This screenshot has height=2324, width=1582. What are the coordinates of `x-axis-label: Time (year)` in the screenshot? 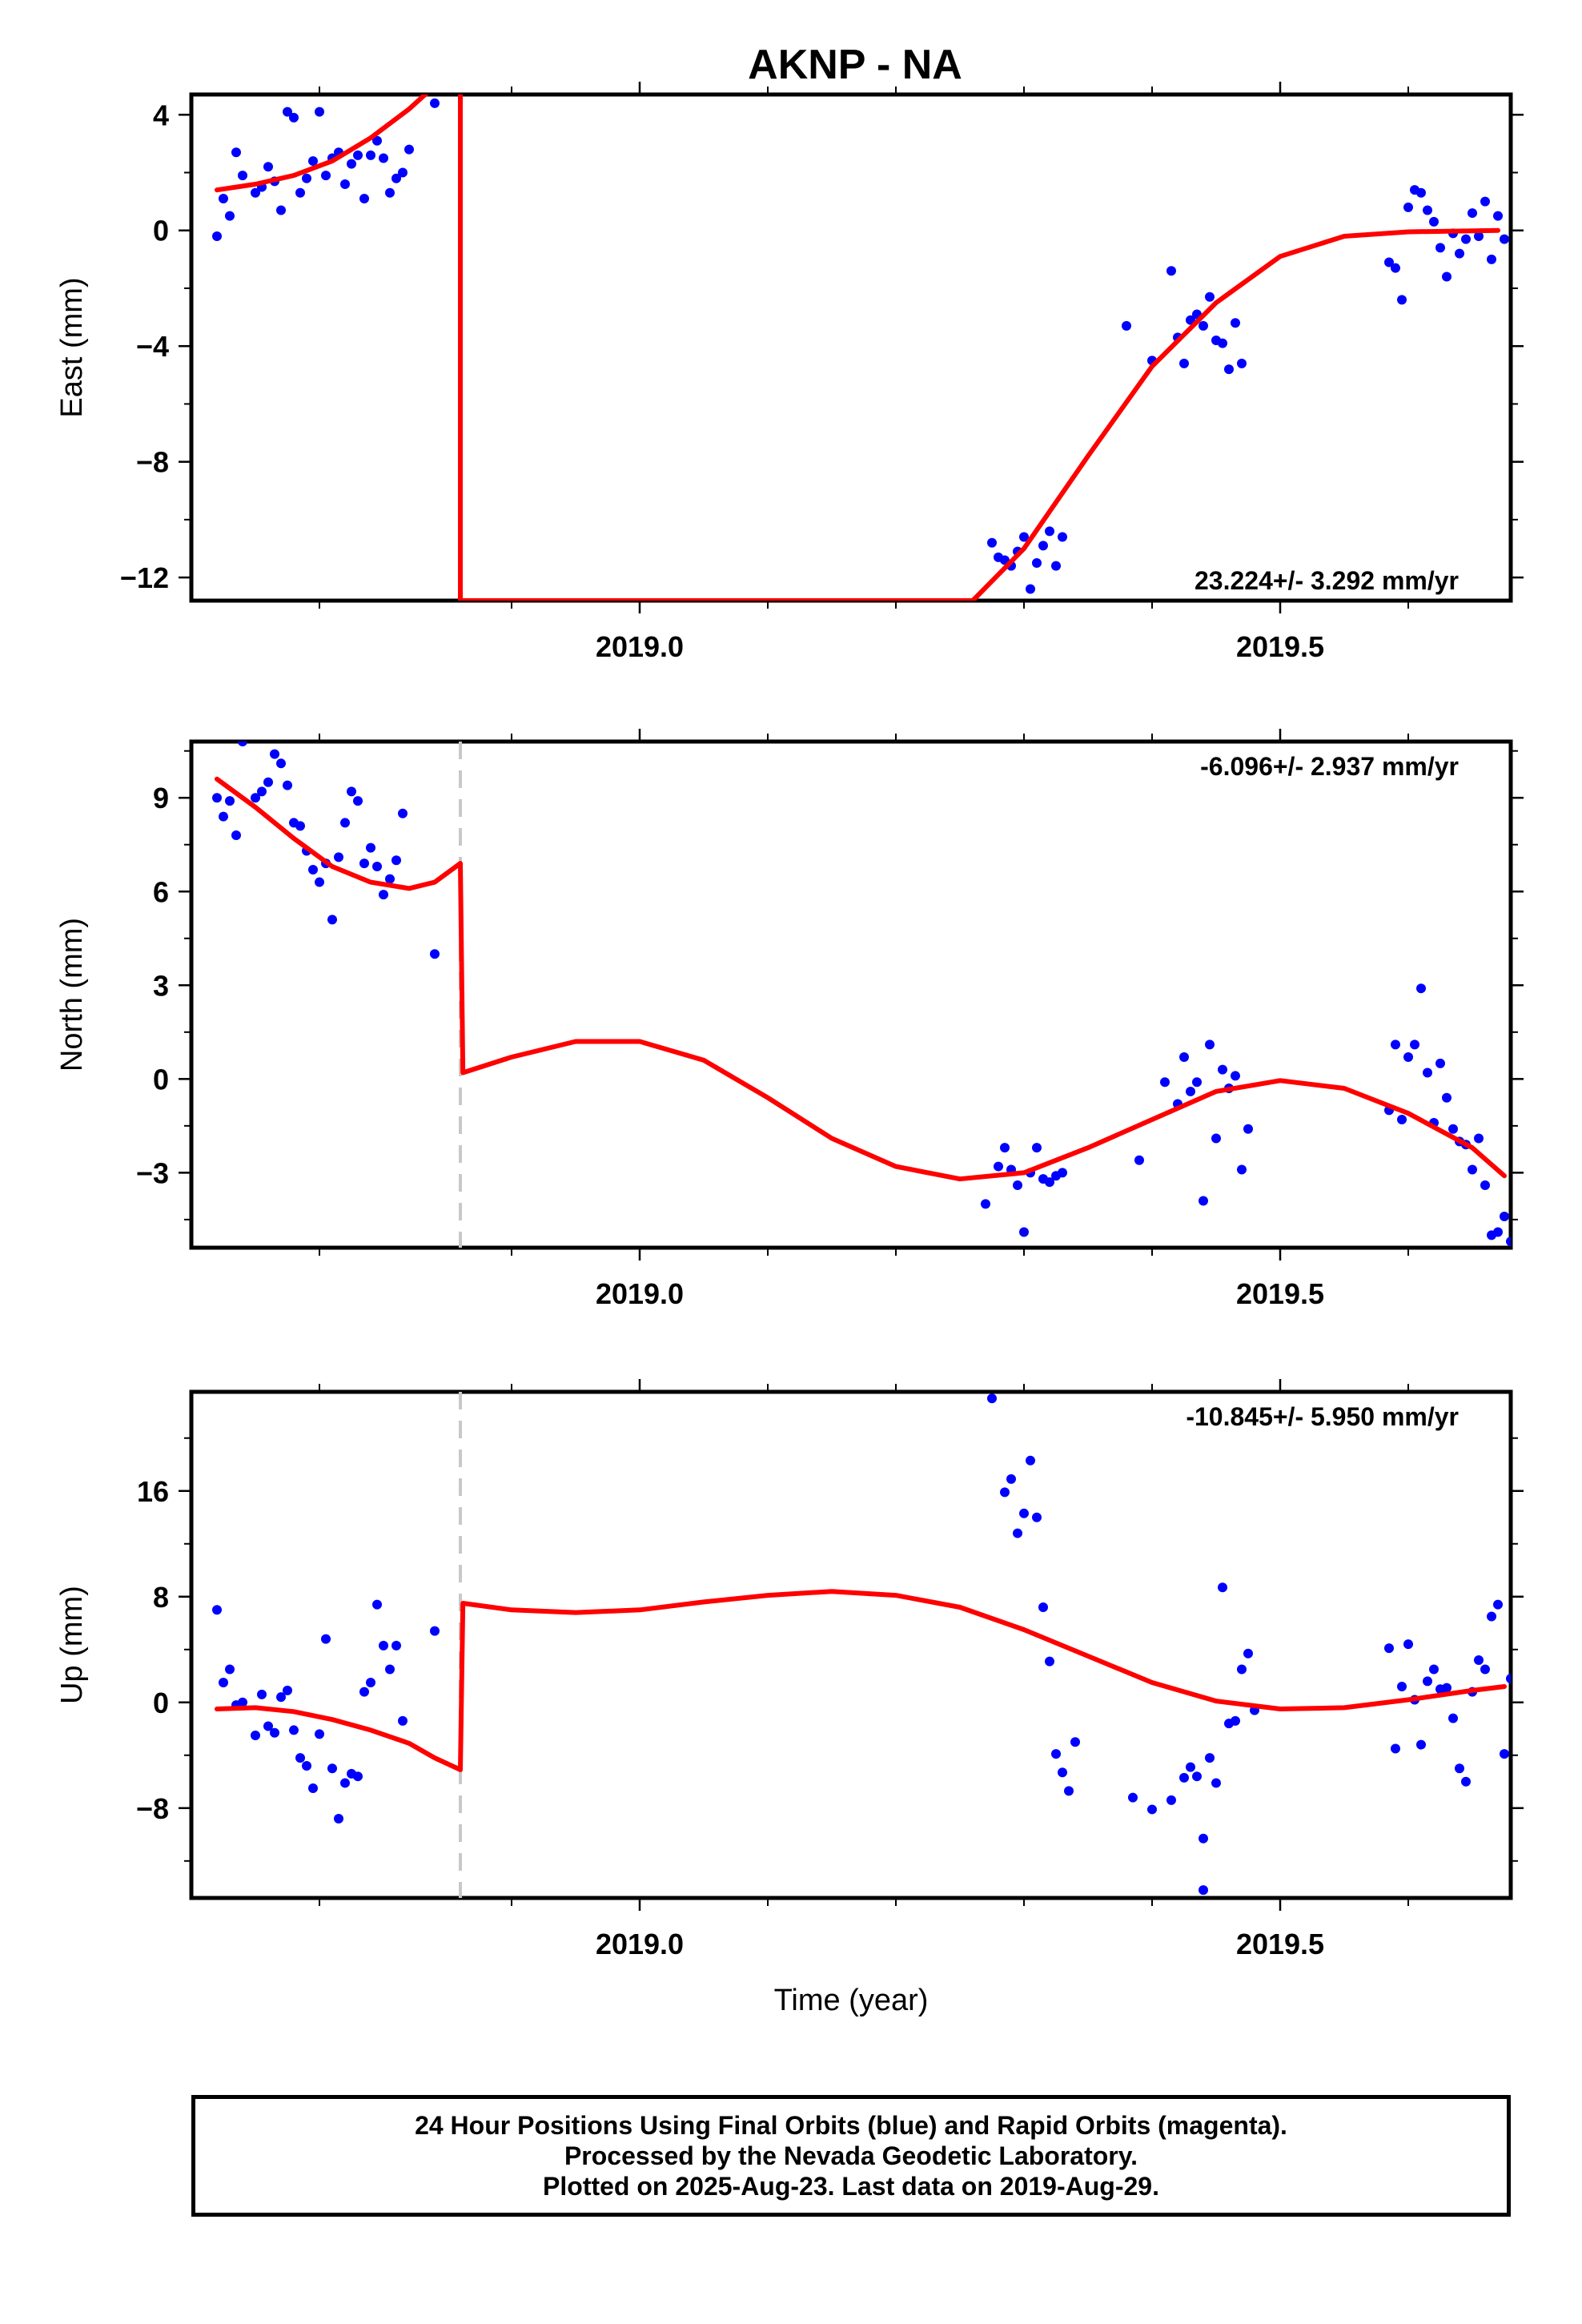 It's located at (851, 2000).